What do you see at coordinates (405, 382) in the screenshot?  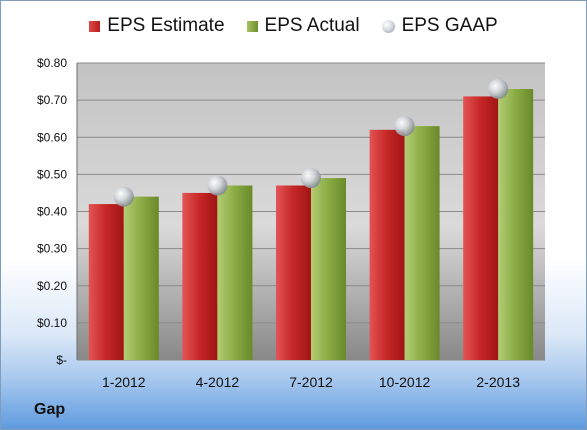 I see `x-tick-label: 10-2012` at bounding box center [405, 382].